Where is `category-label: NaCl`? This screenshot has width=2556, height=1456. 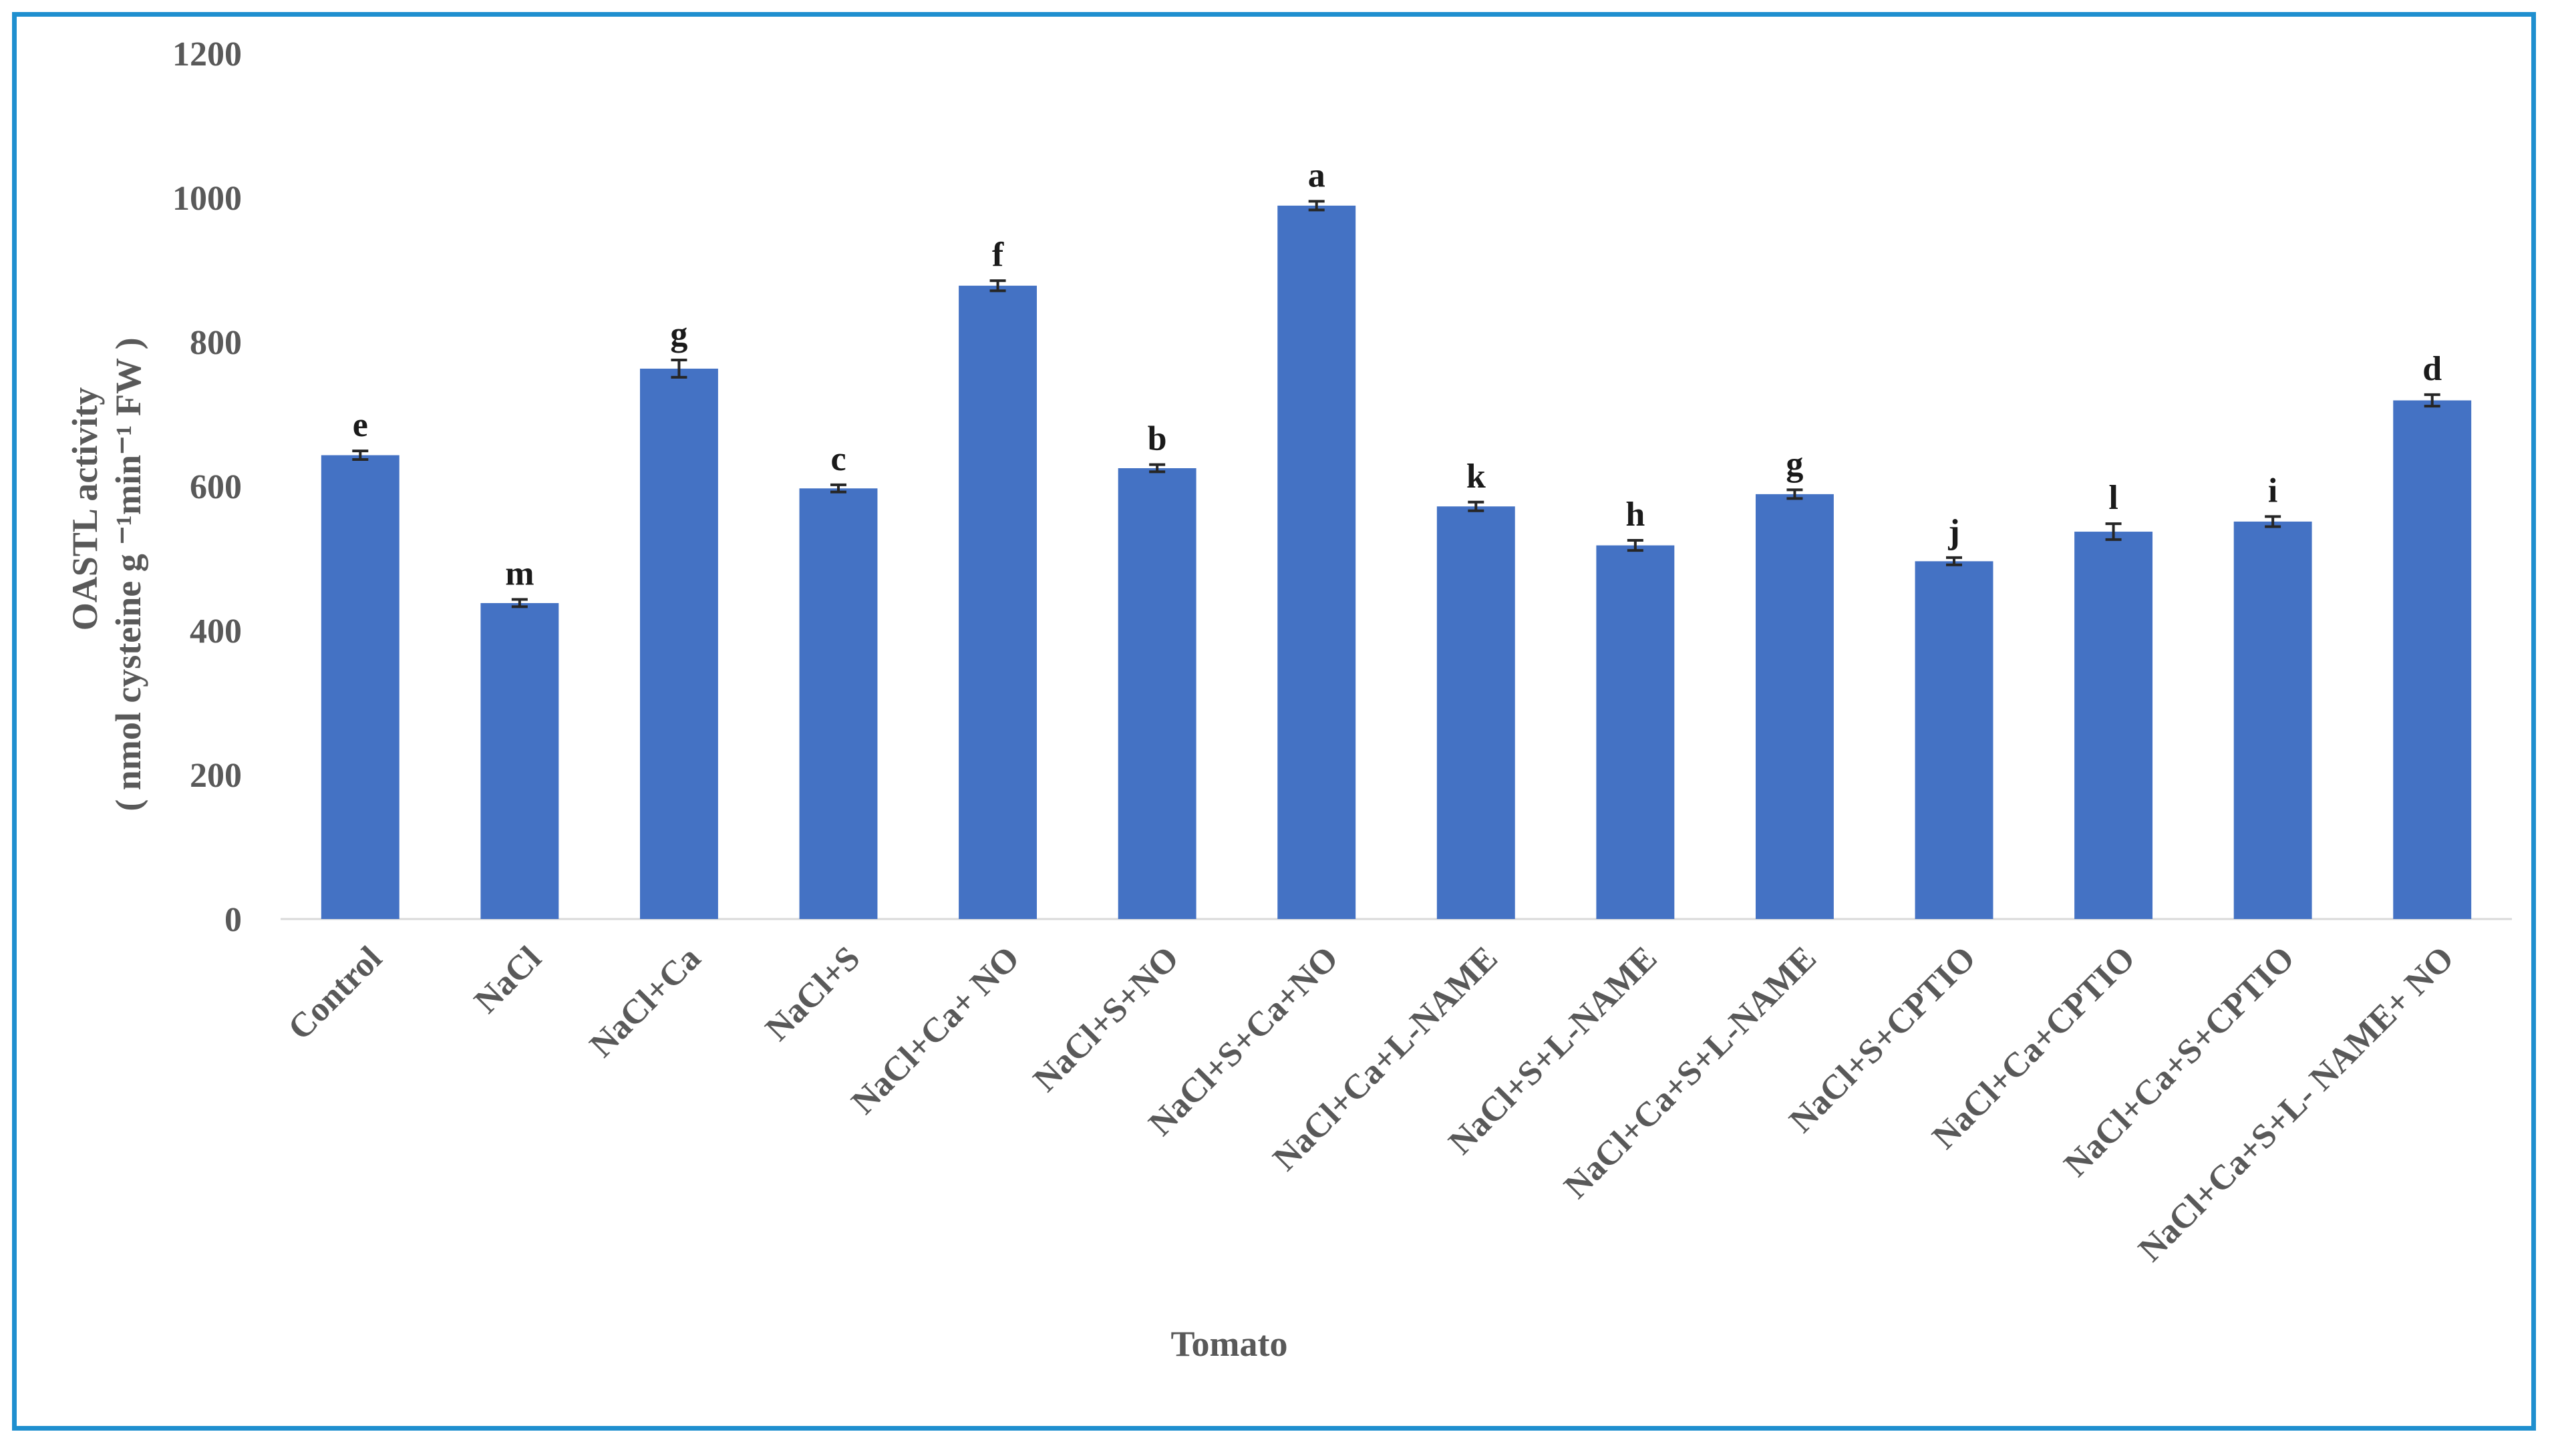 category-label: NaCl is located at coordinates (507, 980).